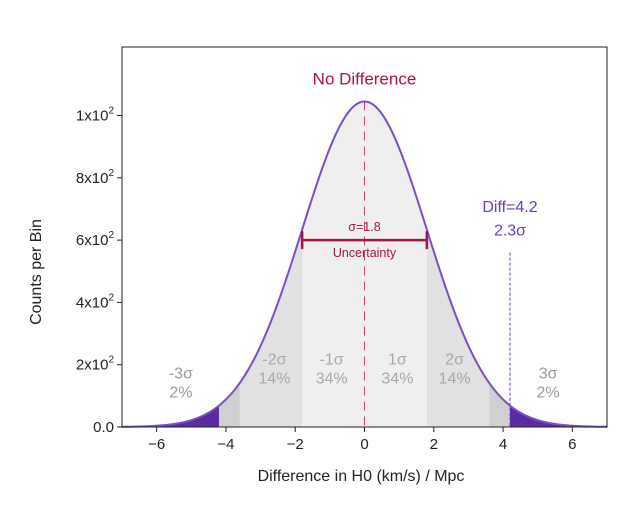 The height and width of the screenshot is (512, 628). I want to click on band-percent-label-neg3sigma: 2%, so click(180, 392).